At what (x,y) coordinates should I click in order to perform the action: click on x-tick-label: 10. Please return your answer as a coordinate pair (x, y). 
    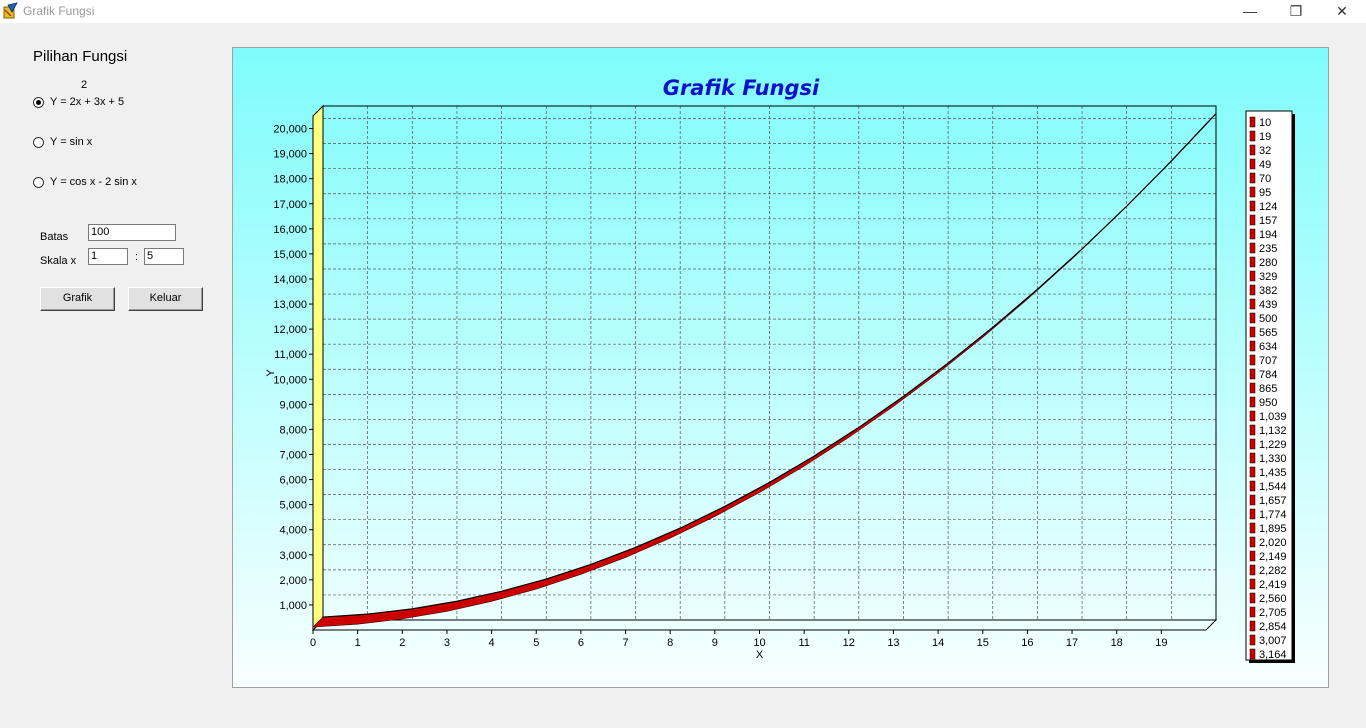
    Looking at the image, I should click on (759, 643).